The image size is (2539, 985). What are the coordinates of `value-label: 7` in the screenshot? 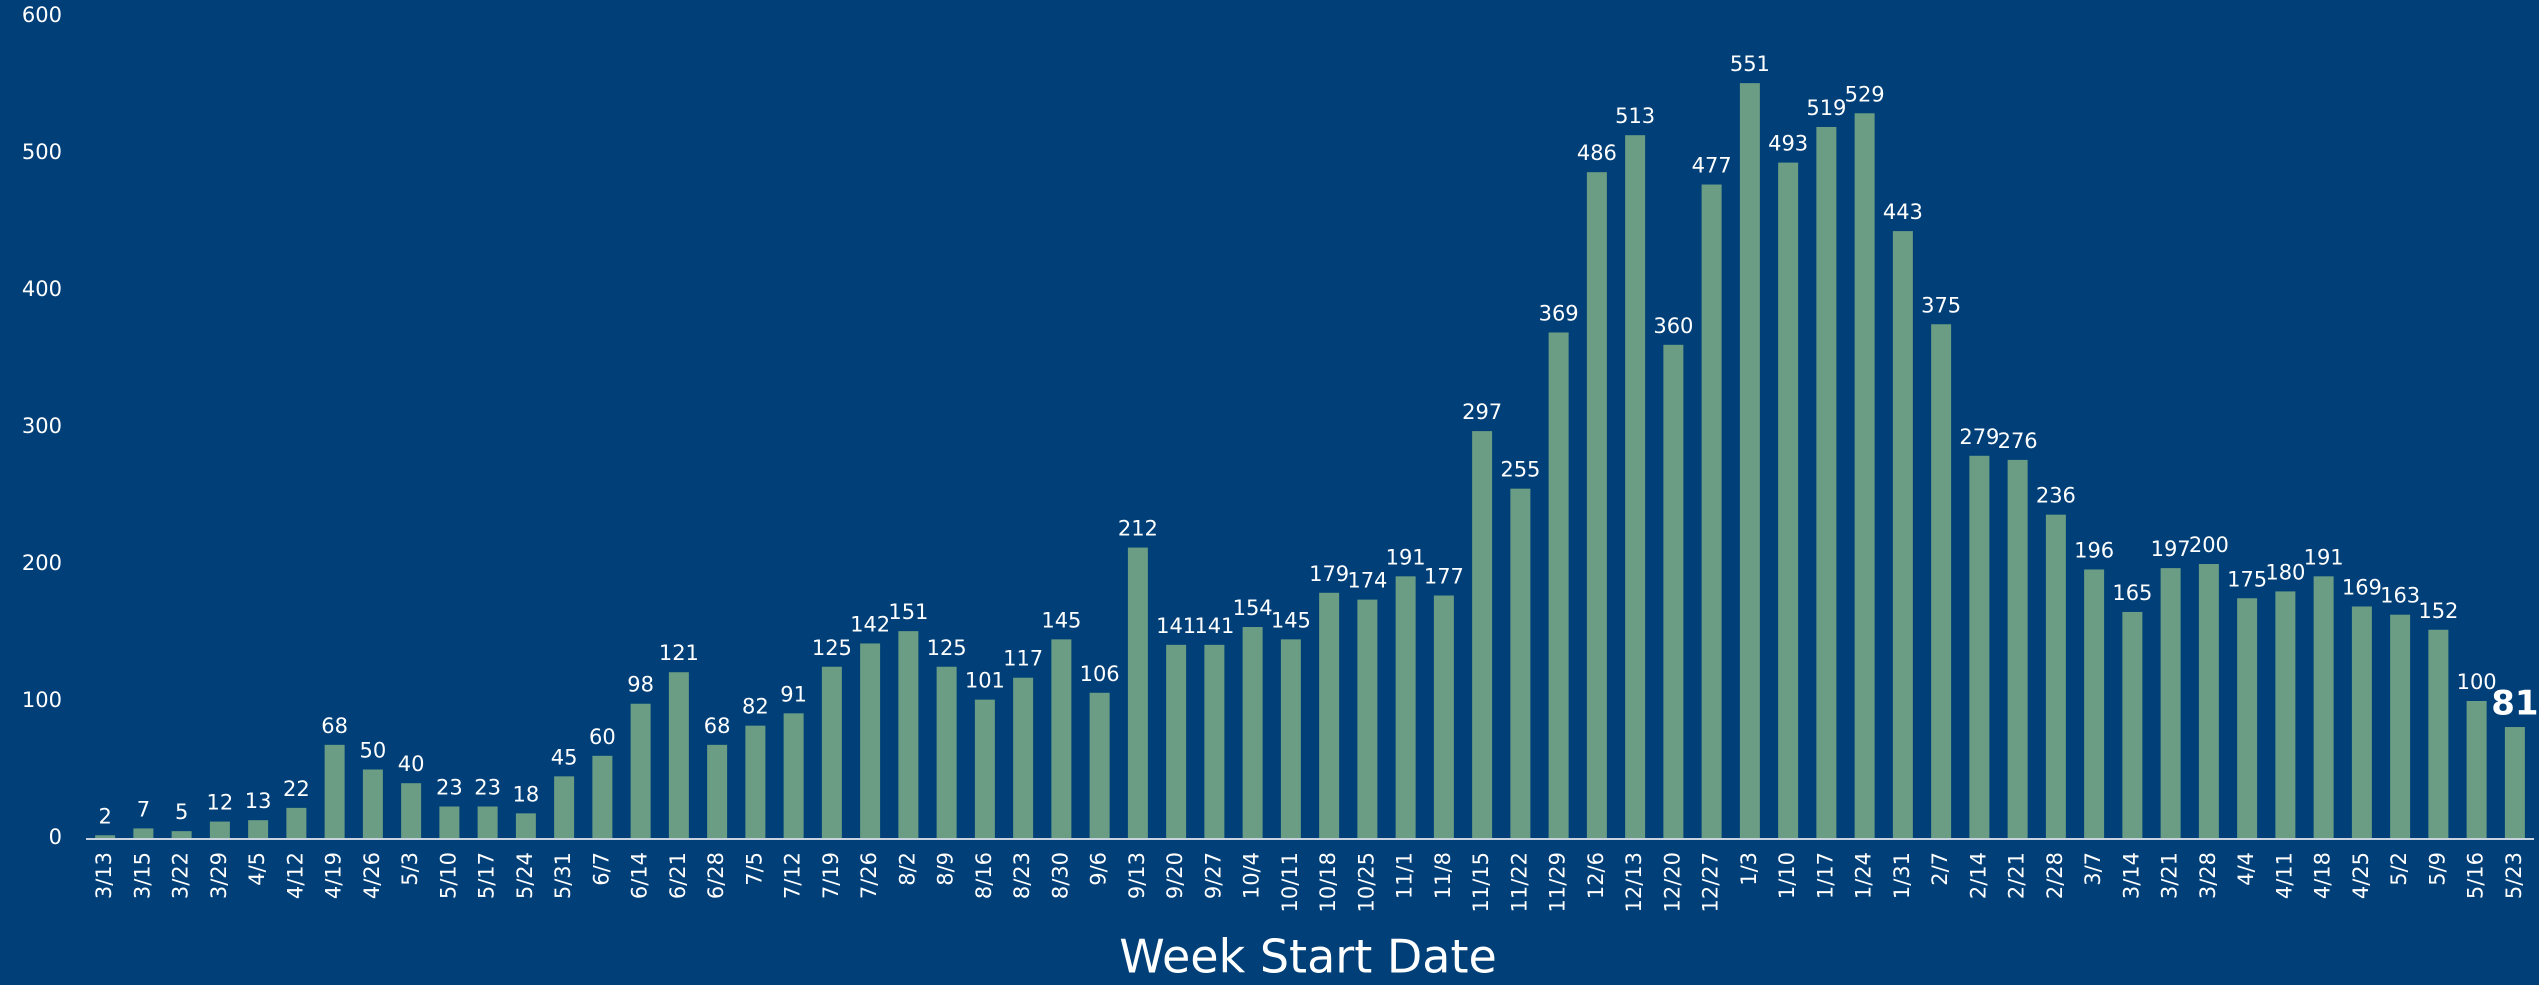 It's located at (143, 809).